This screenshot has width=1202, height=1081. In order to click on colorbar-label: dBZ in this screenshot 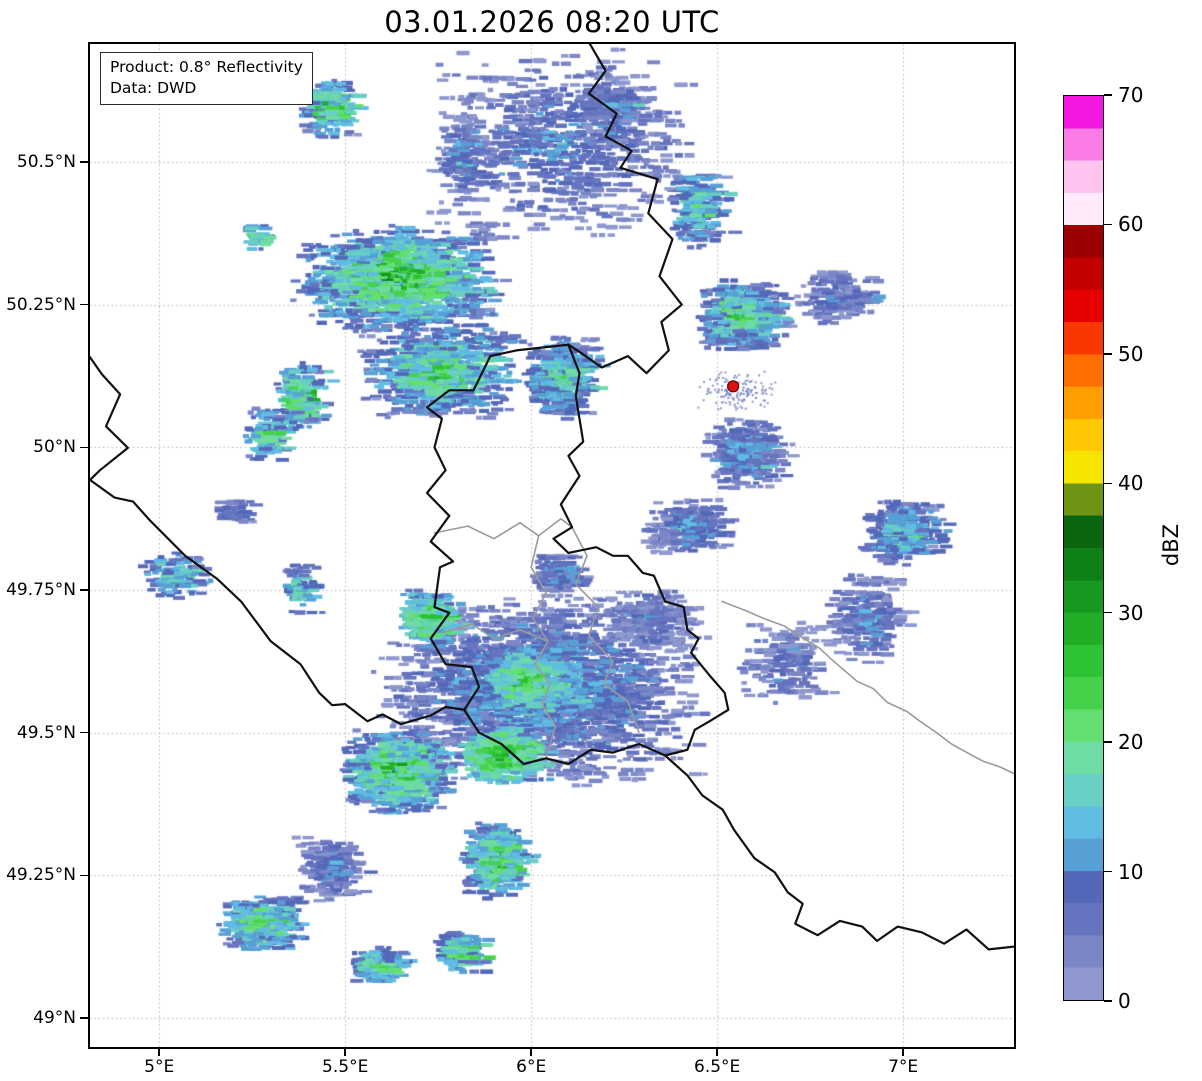, I will do `click(1171, 545)`.